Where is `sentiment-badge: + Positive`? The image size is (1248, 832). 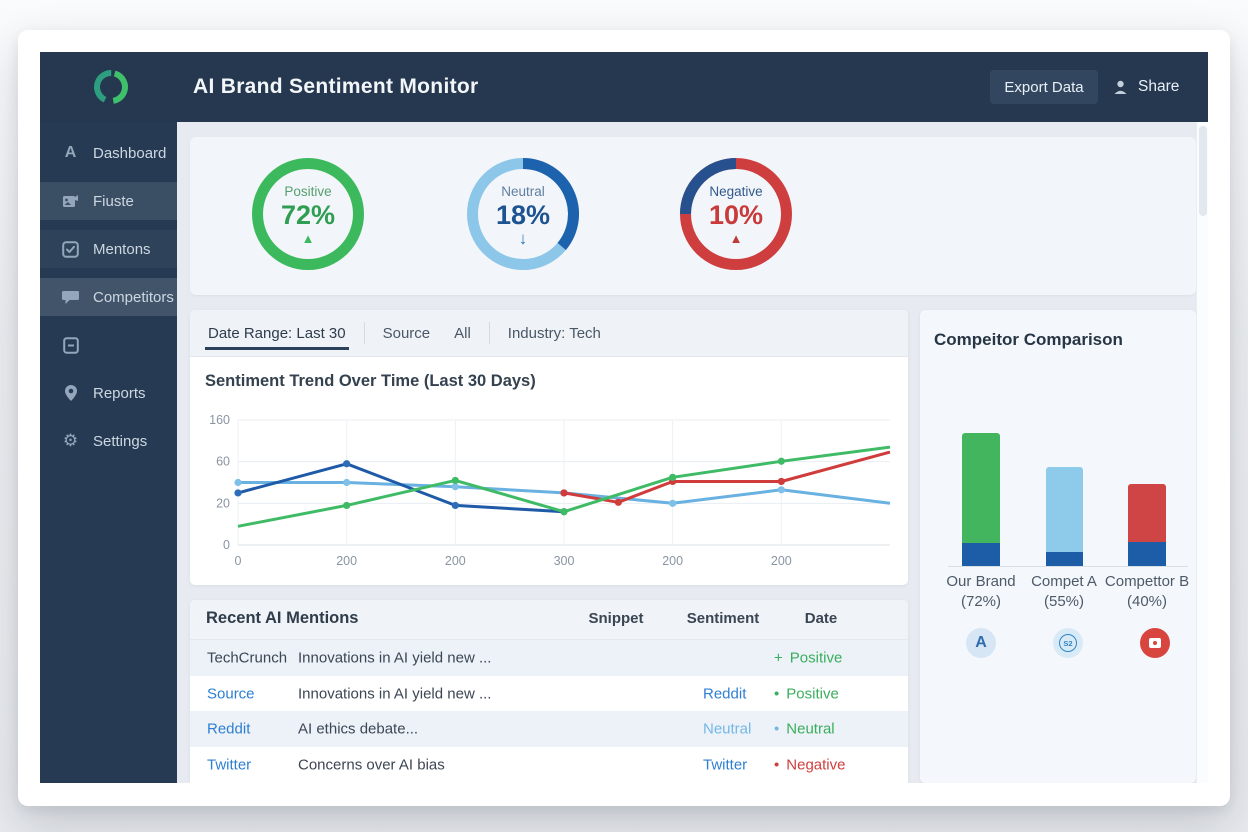 sentiment-badge: + Positive is located at coordinates (808, 657).